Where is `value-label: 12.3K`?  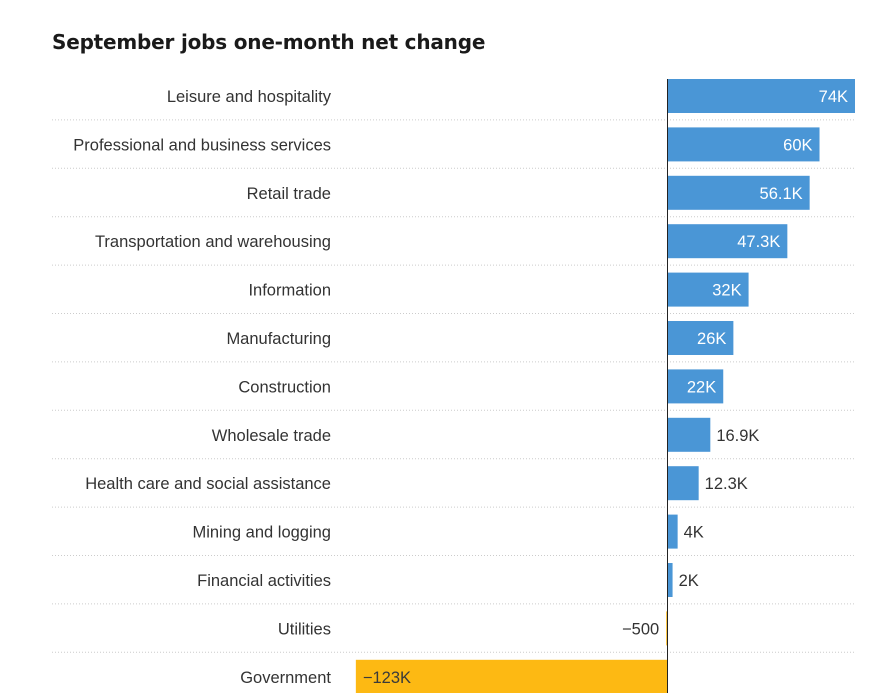
value-label: 12.3K is located at coordinates (726, 484).